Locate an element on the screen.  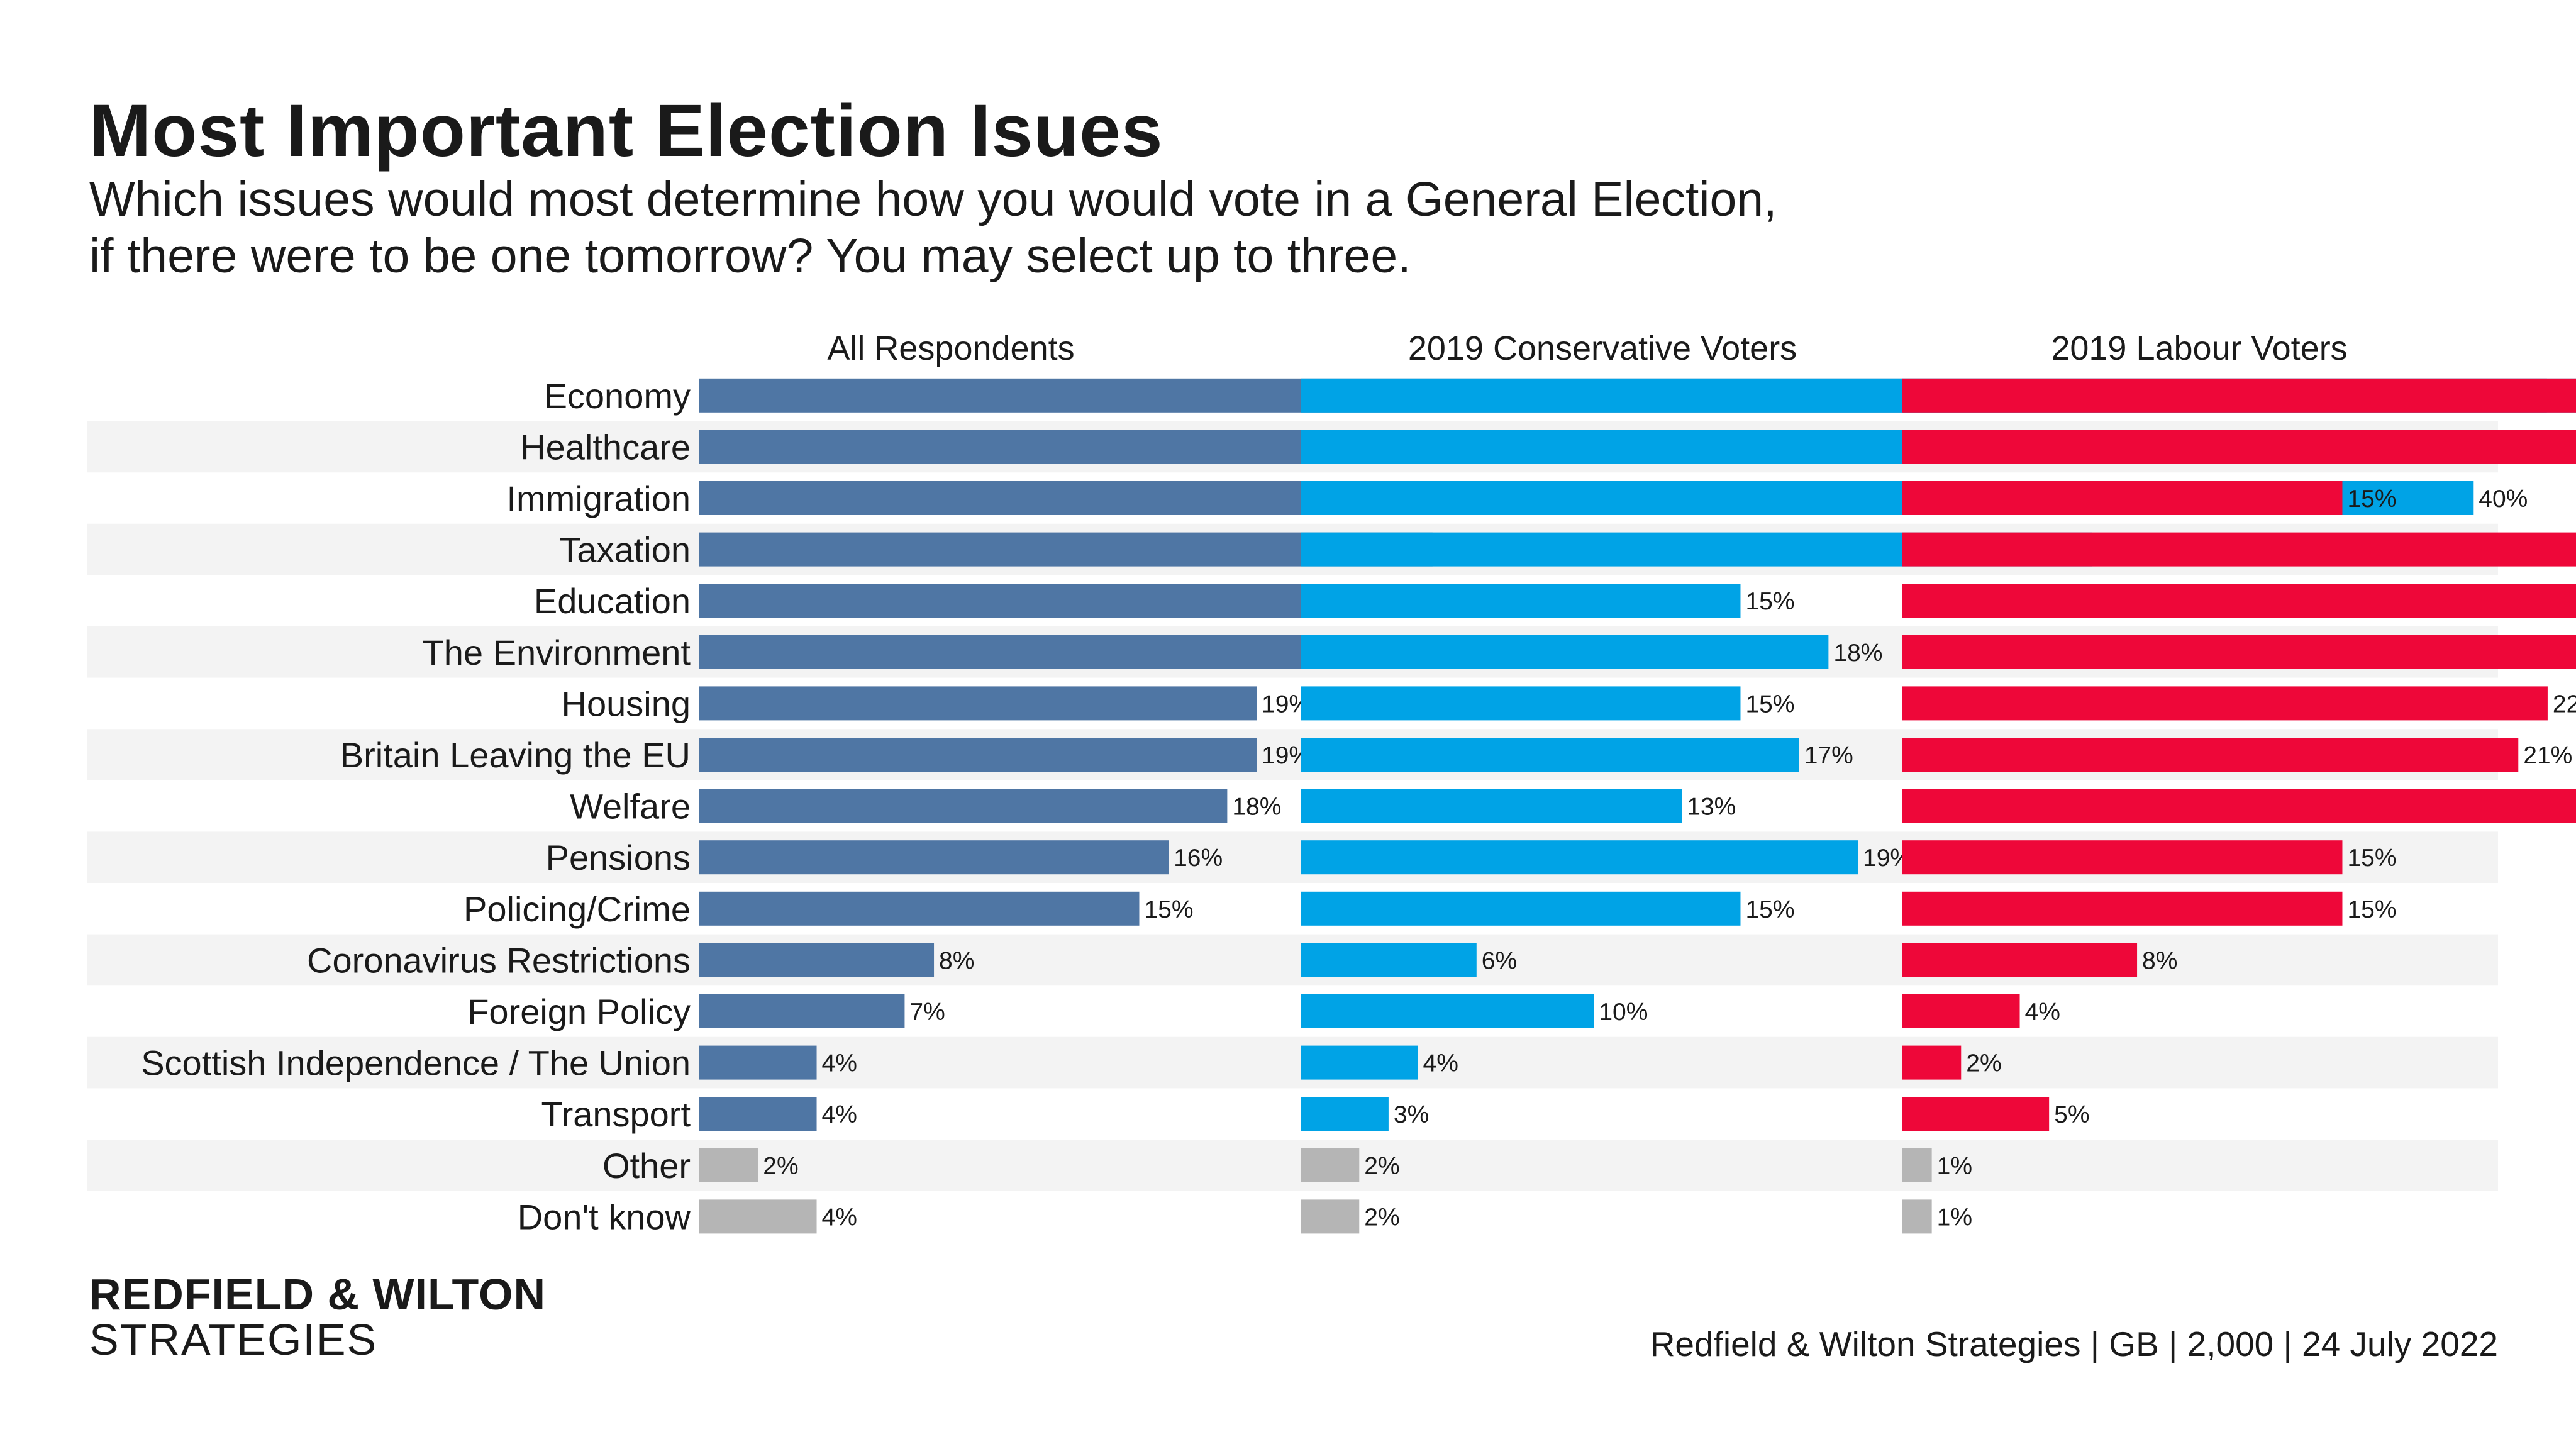
data-label: 21% is located at coordinates (2547, 755).